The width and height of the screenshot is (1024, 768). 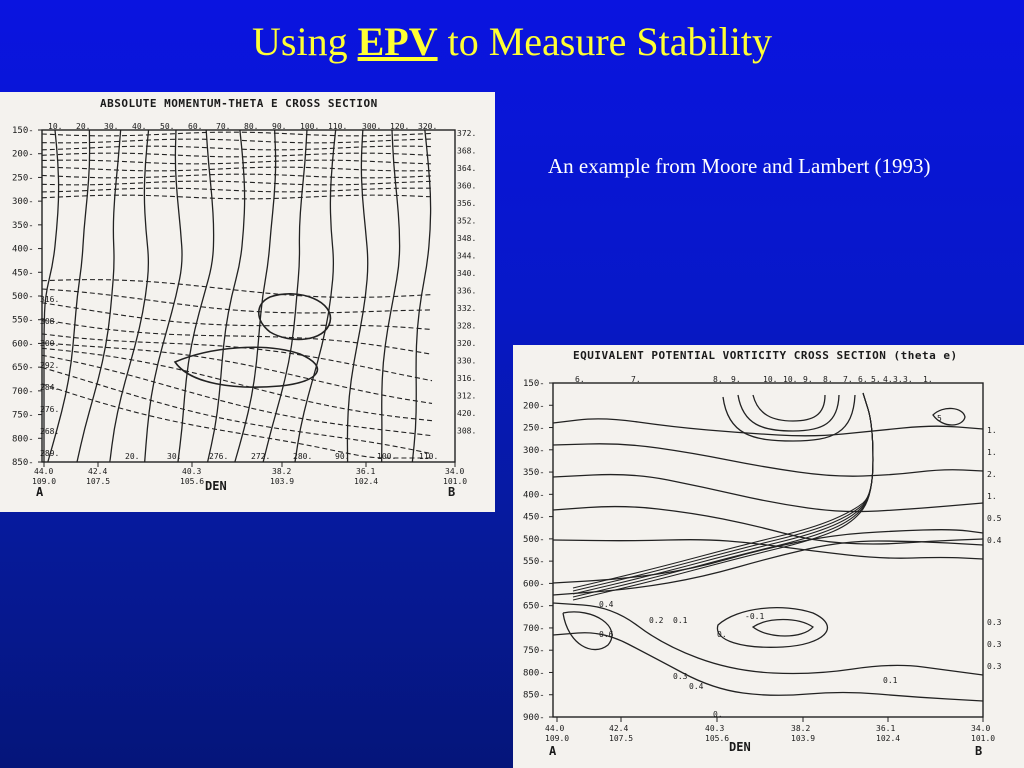 What do you see at coordinates (111, 126) in the screenshot?
I see `top-contour-label: 30.` at bounding box center [111, 126].